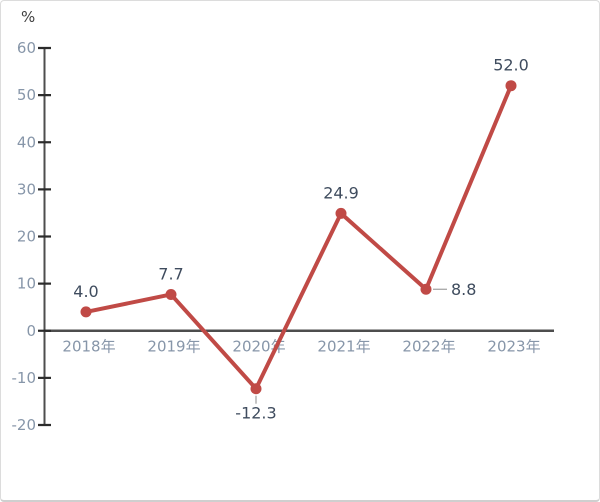 The image size is (600, 502). What do you see at coordinates (26, 237) in the screenshot?
I see `y-tick-label: 20` at bounding box center [26, 237].